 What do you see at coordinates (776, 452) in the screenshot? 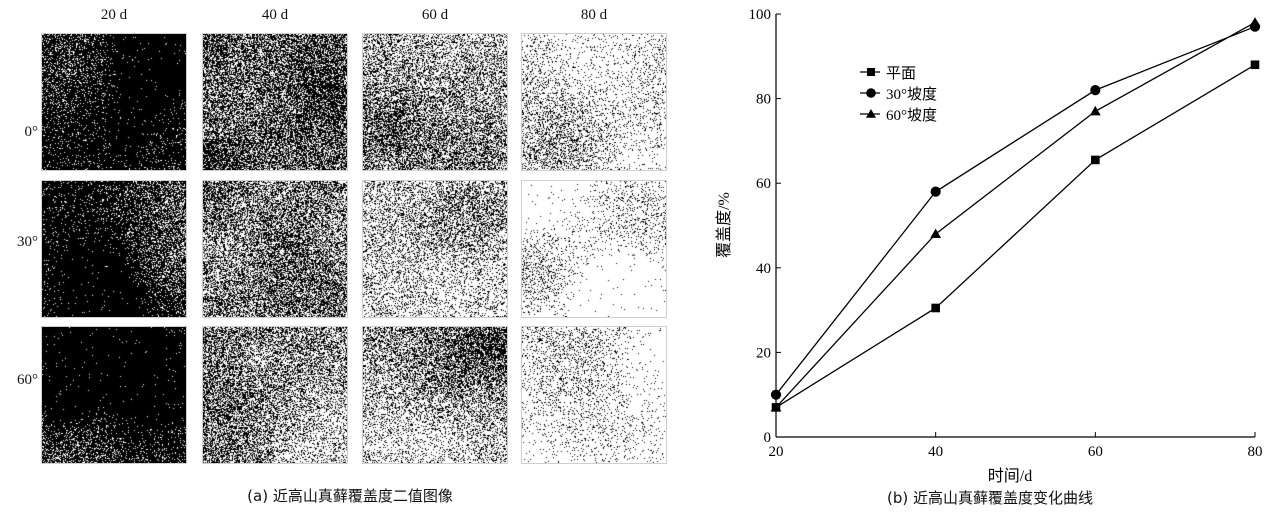
I see `x-tick-label: 20` at bounding box center [776, 452].